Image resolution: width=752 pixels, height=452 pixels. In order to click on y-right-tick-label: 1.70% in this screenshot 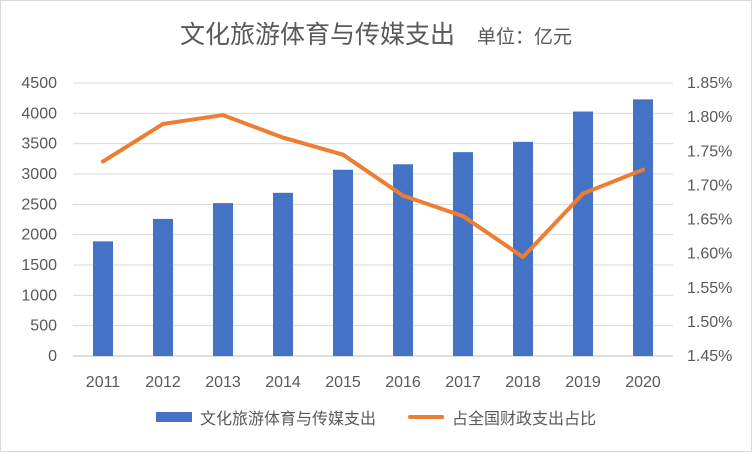, I will do `click(709, 185)`.